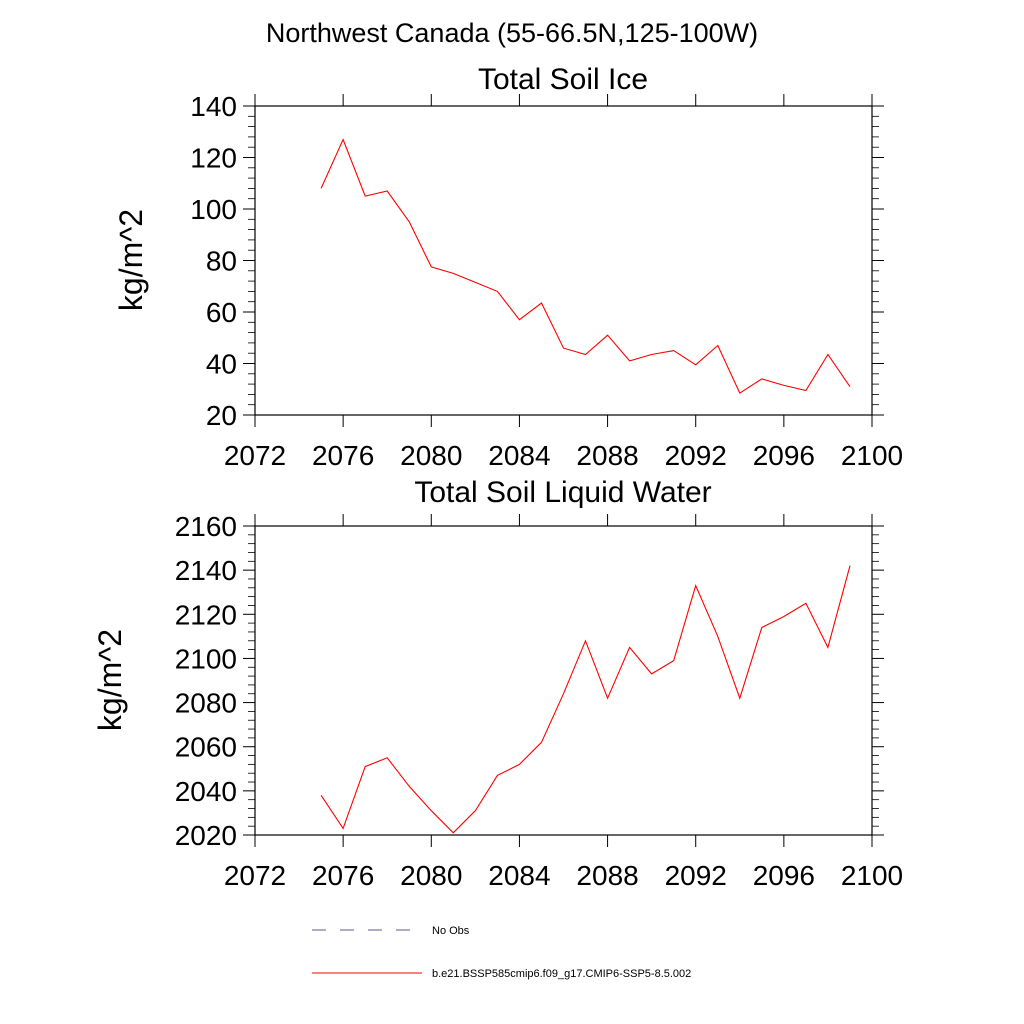  I want to click on soil-liquid-water-xtick-label: 2088, so click(607, 875).